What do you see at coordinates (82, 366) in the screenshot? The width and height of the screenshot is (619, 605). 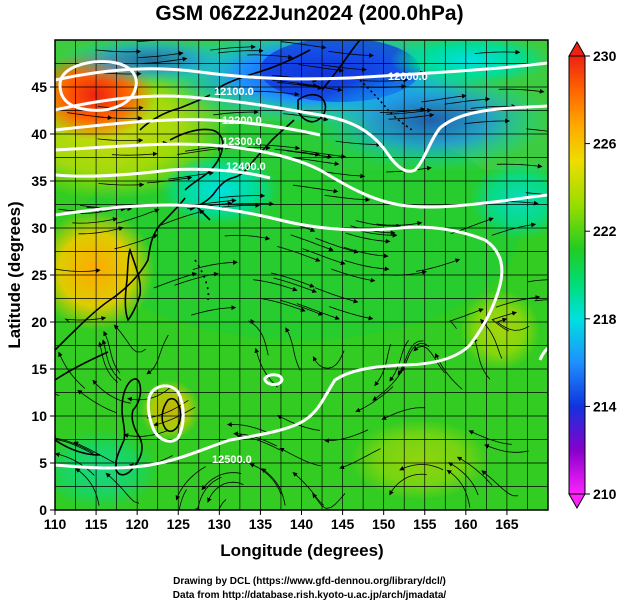 I see `south-china-coast` at bounding box center [82, 366].